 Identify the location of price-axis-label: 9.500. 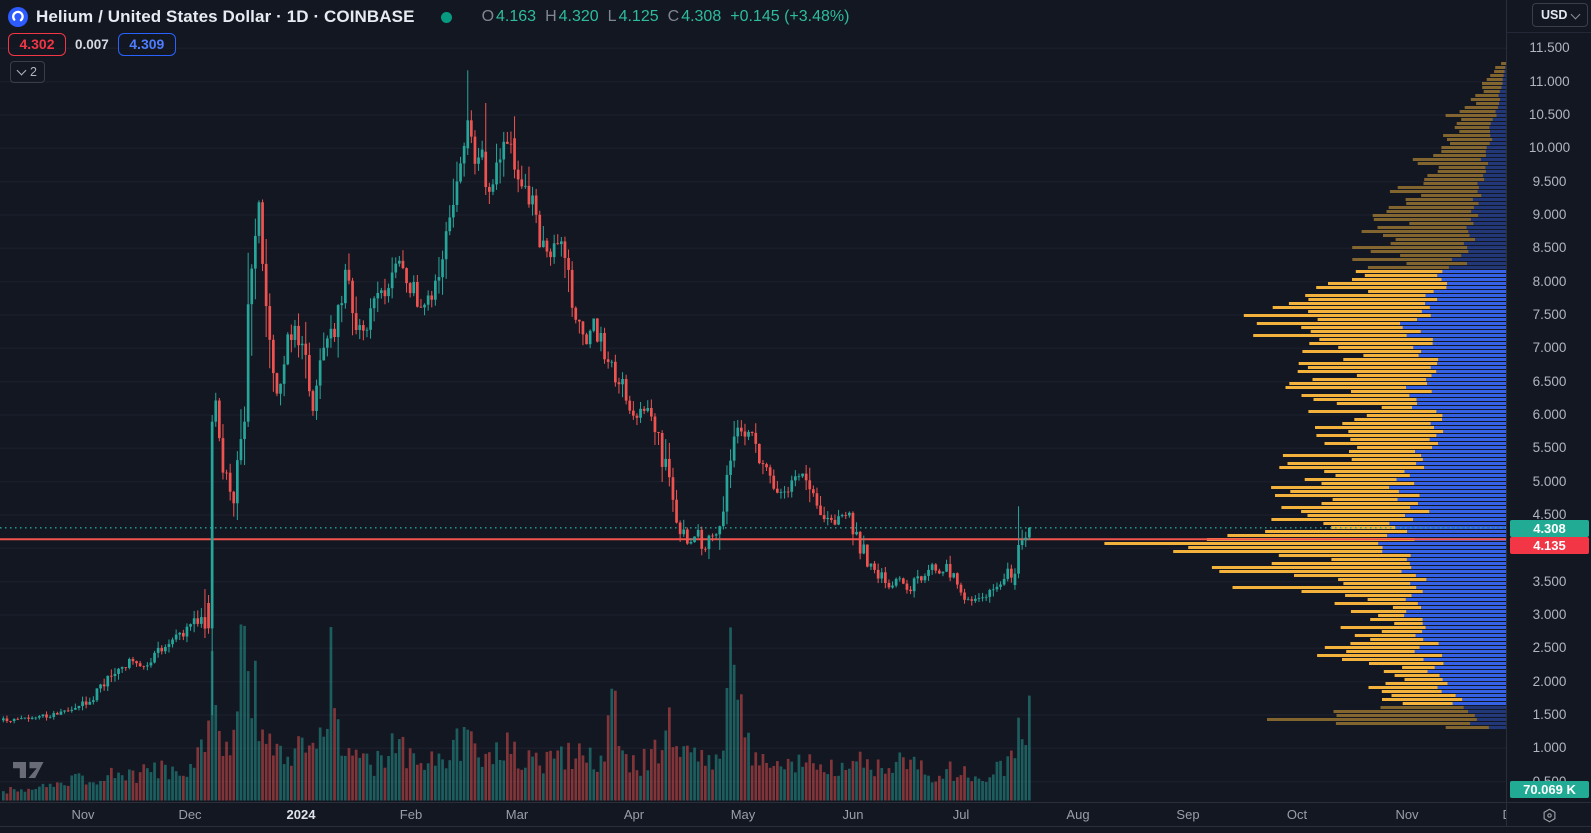
(1549, 181).